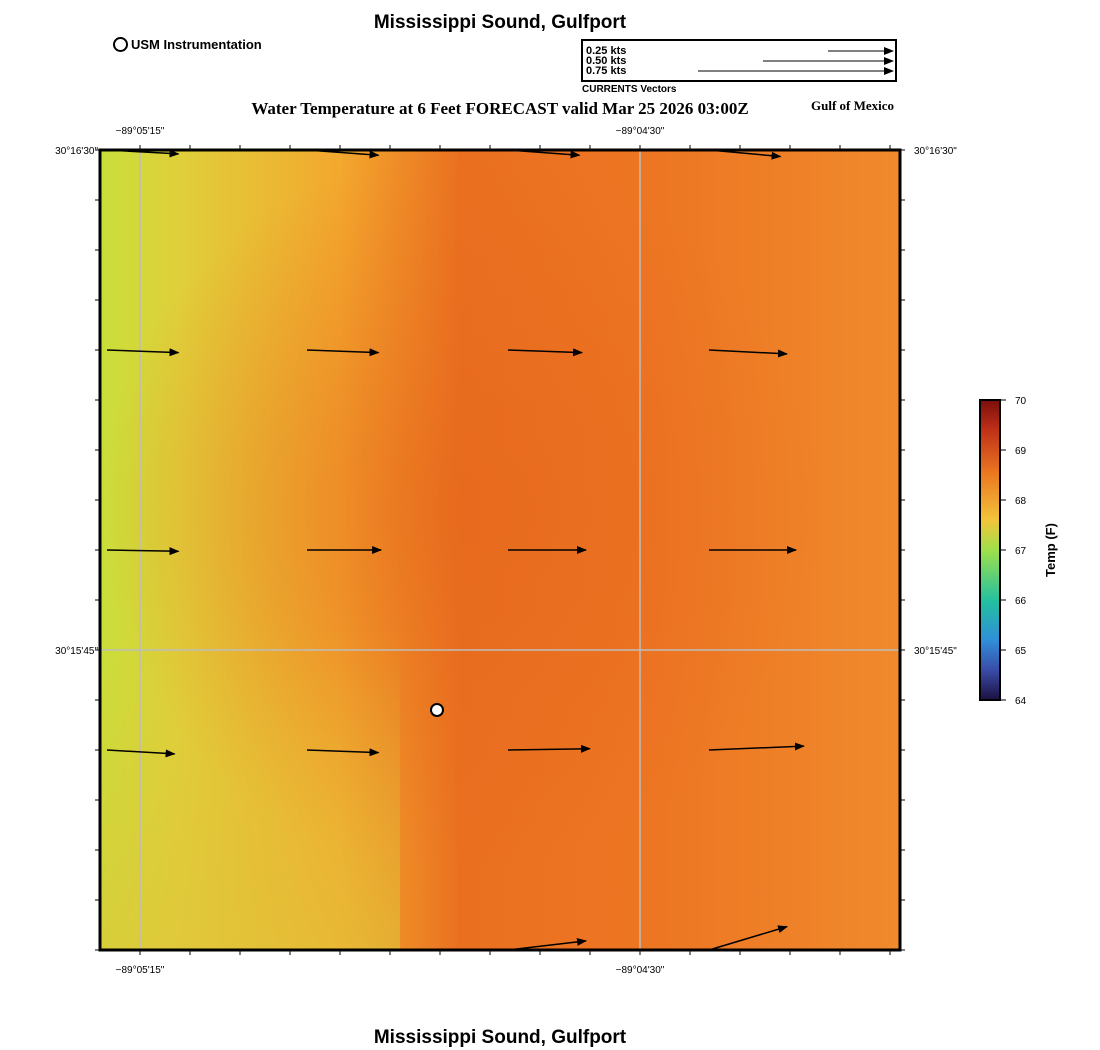  What do you see at coordinates (140, 131) in the screenshot?
I see `lon-label-top: −89°05'15"` at bounding box center [140, 131].